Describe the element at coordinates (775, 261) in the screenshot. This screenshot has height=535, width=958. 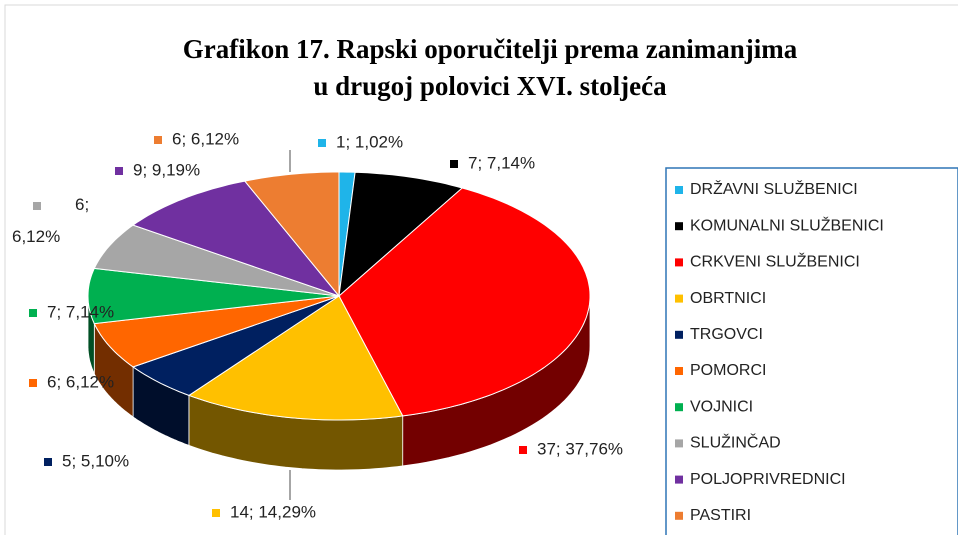
I see `legend-label: CRKVENI SLUŽBENICI` at that location.